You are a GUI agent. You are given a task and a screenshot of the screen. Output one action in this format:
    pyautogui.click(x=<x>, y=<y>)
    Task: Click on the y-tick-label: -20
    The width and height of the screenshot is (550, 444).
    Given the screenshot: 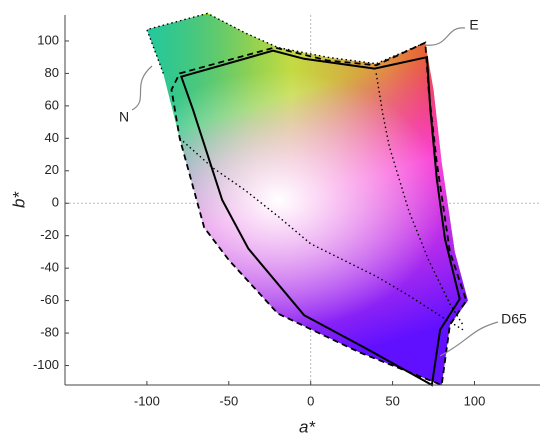 What is the action you would take?
    pyautogui.click(x=49, y=234)
    